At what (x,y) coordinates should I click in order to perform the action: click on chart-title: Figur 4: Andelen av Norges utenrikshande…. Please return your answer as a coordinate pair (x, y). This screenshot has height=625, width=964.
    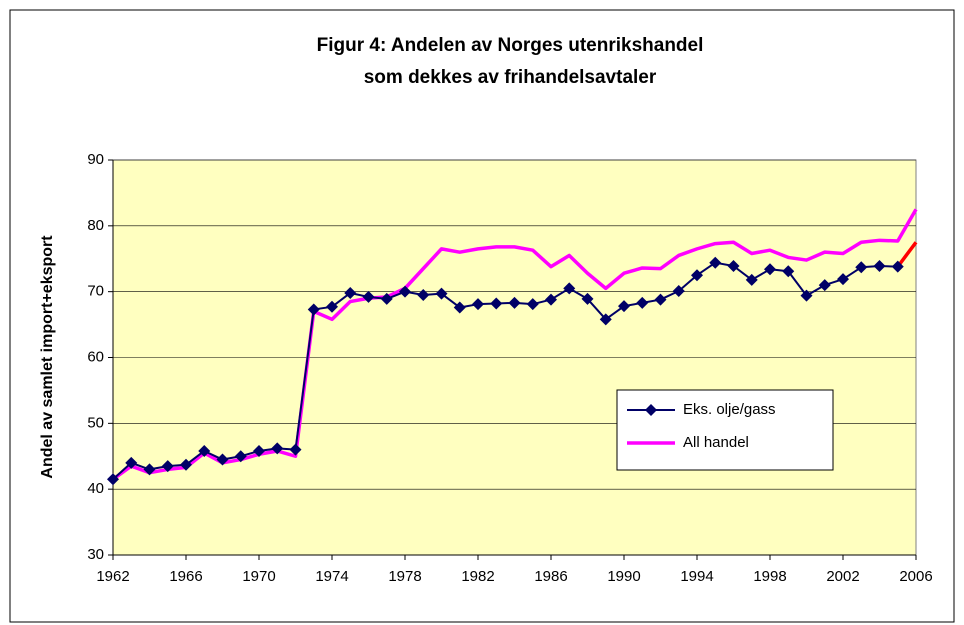
    Looking at the image, I should click on (510, 45).